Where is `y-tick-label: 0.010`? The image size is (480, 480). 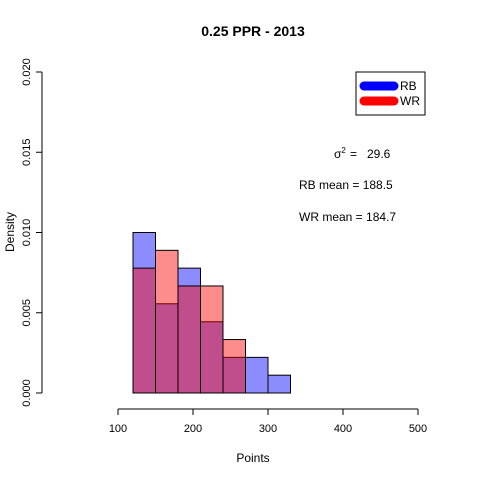
y-tick-label: 0.010 is located at coordinates (27, 233).